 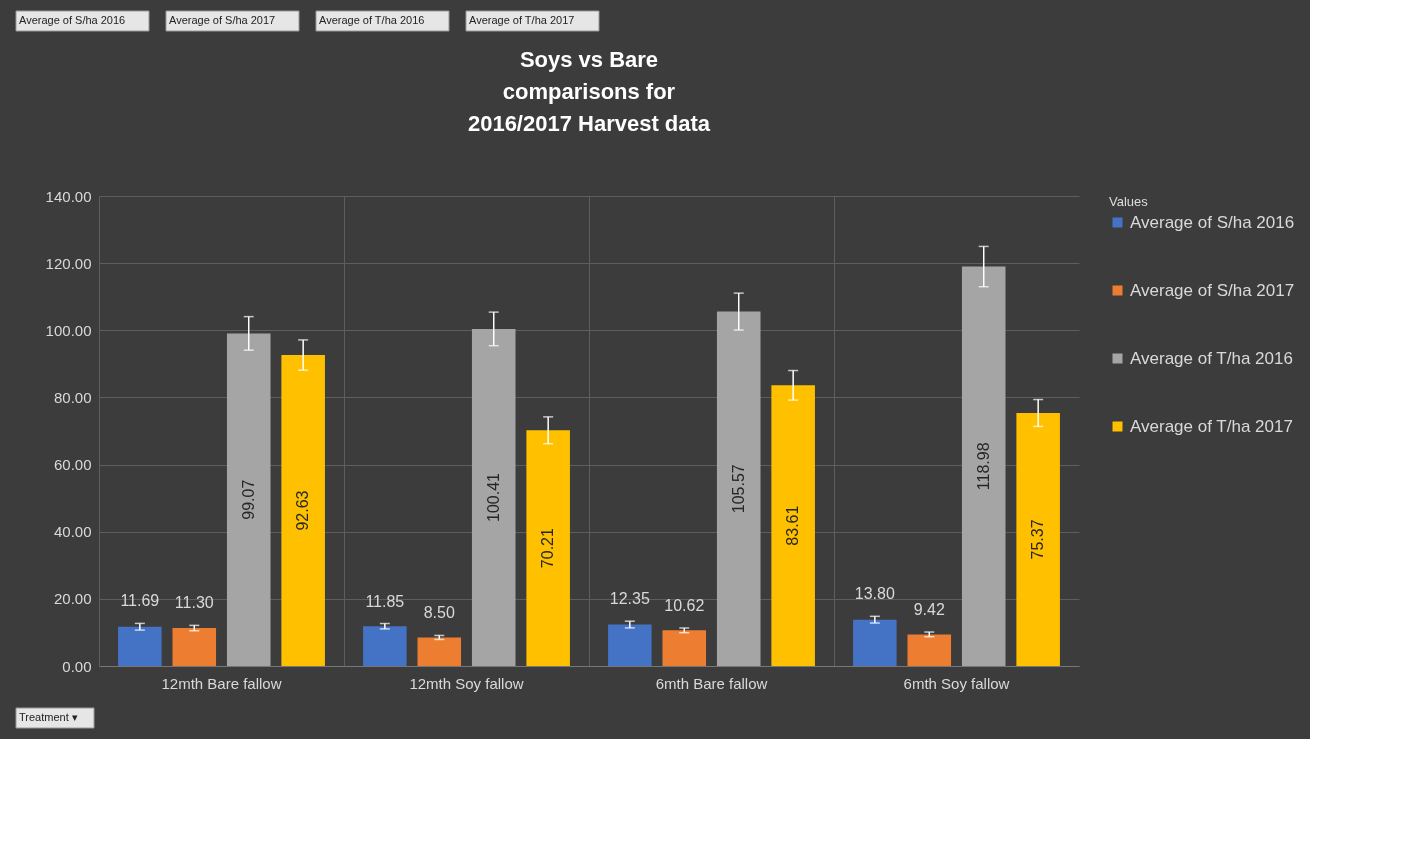 What do you see at coordinates (1129, 201) in the screenshot?
I see `legend-title: Values` at bounding box center [1129, 201].